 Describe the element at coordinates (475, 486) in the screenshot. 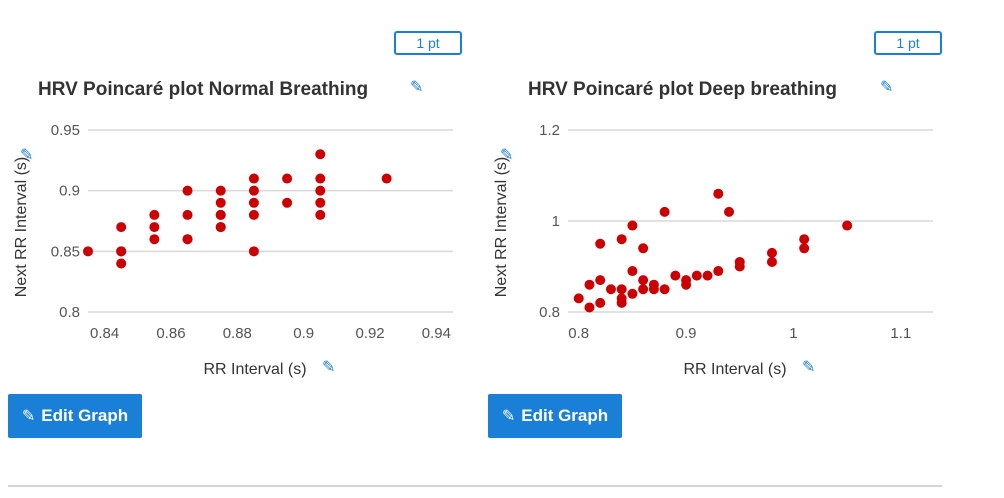

I see `divider` at that location.